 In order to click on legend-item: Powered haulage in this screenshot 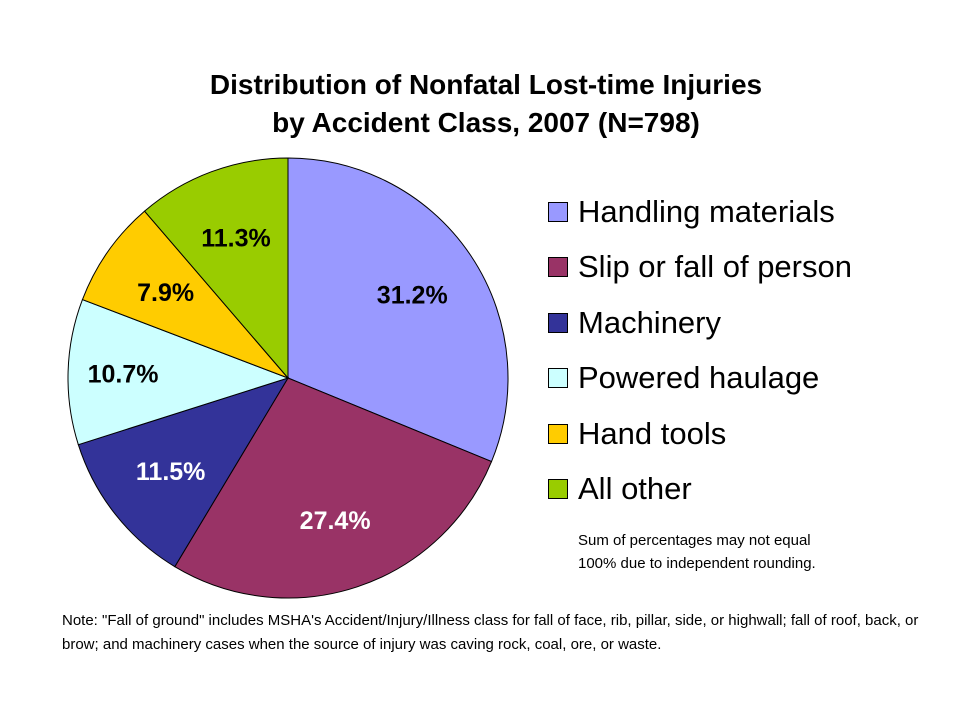, I will do `click(700, 379)`.